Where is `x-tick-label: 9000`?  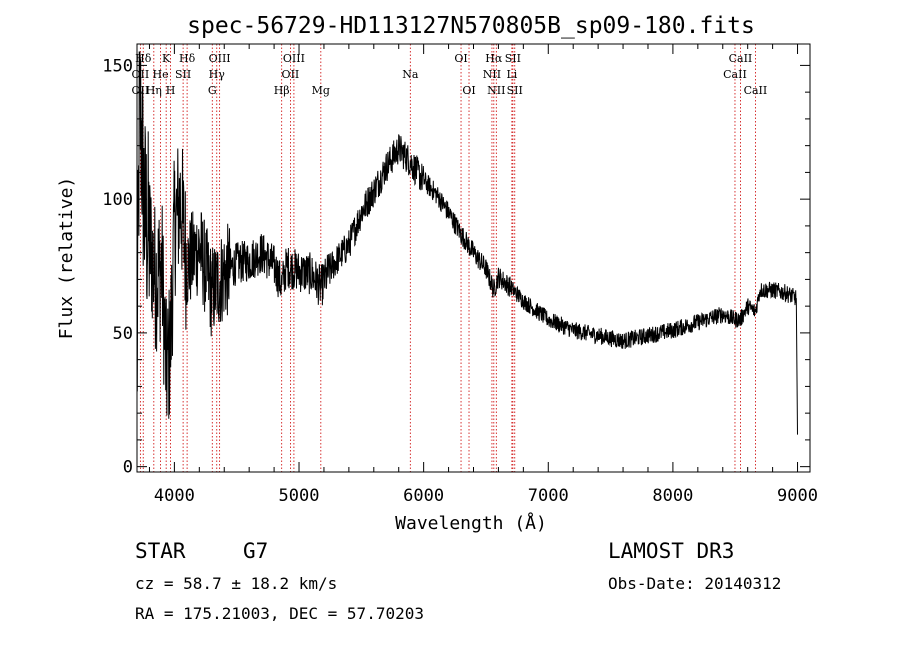
x-tick-label: 9000 is located at coordinates (797, 496).